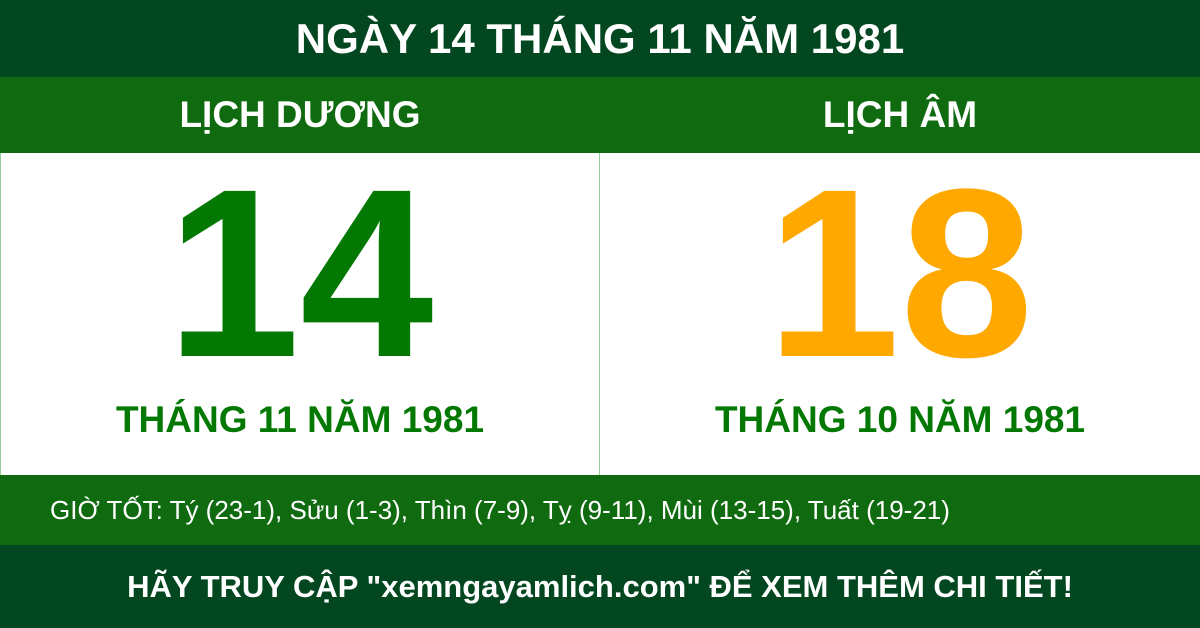  I want to click on lunar-month-year: THÁNG 10 NĂM 1981, so click(900, 419).